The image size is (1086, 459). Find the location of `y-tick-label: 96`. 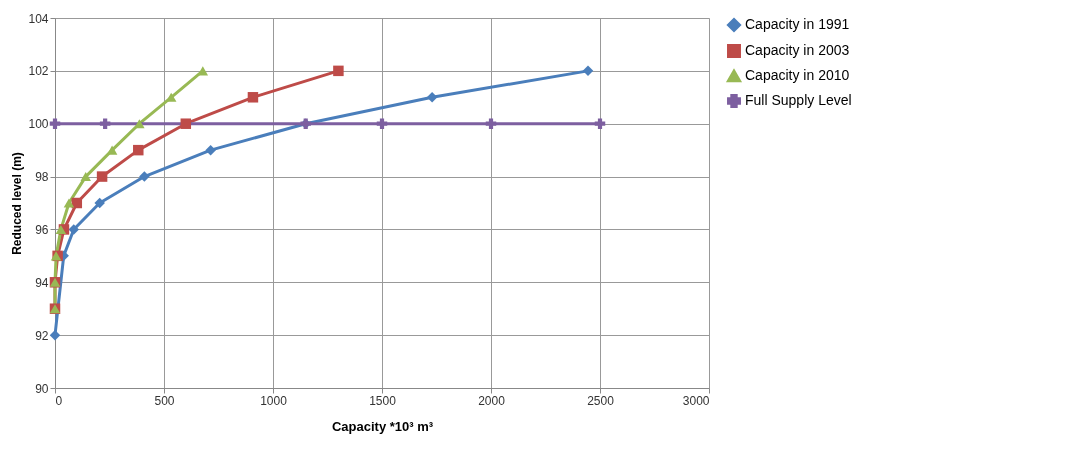

y-tick-label: 96 is located at coordinates (42, 229).